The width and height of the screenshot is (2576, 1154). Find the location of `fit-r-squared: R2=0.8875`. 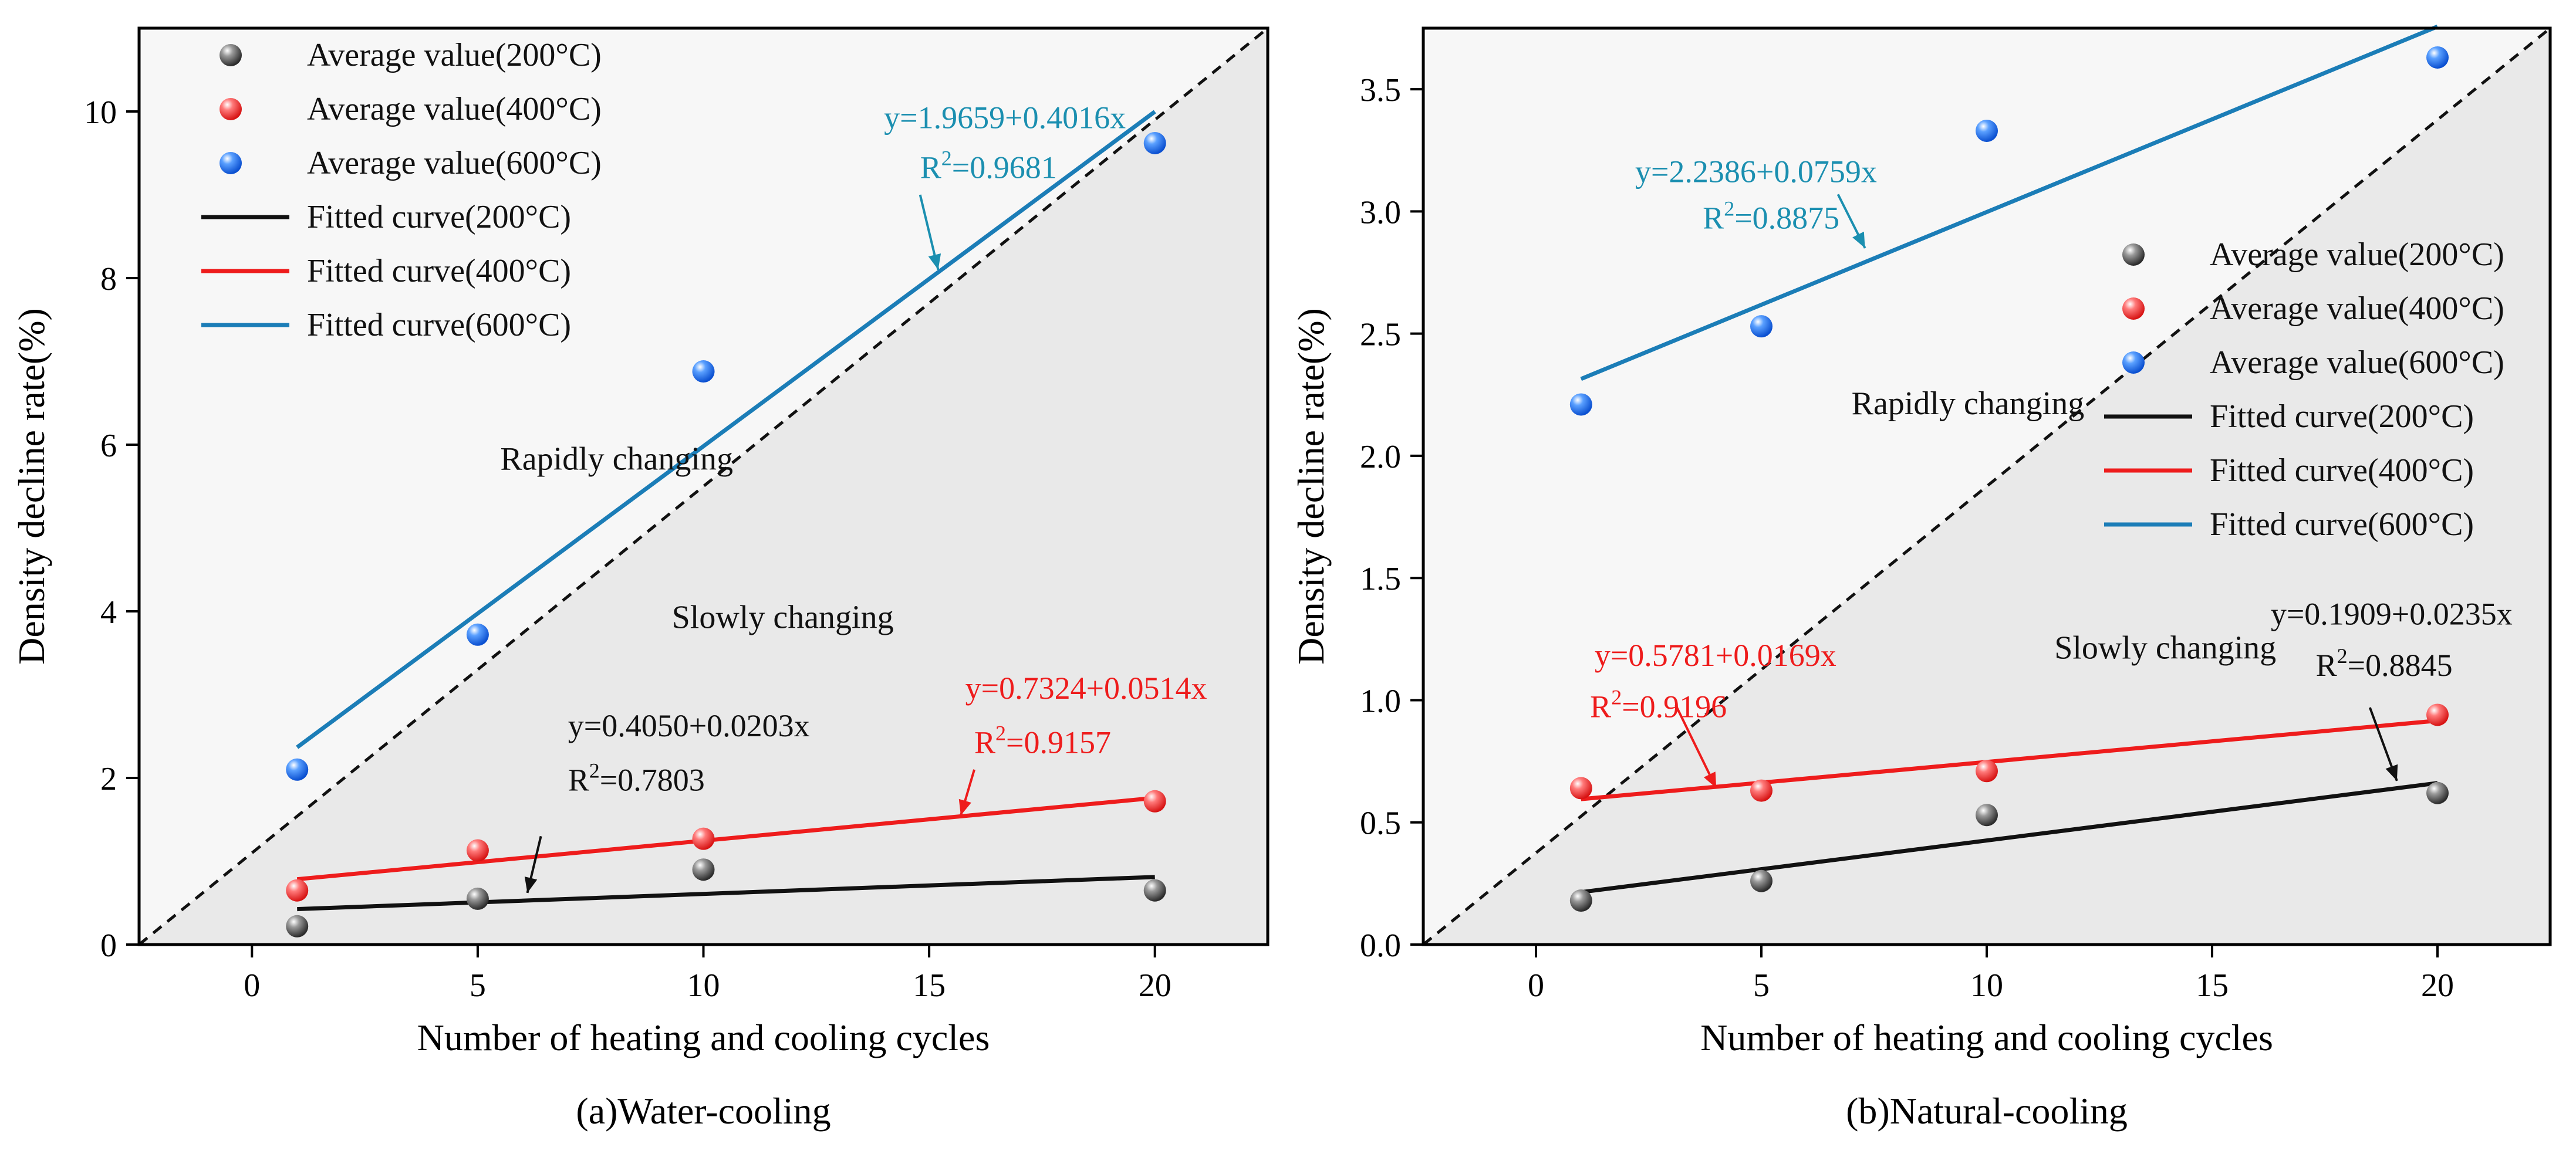

fit-r-squared: R2=0.8875 is located at coordinates (1771, 217).